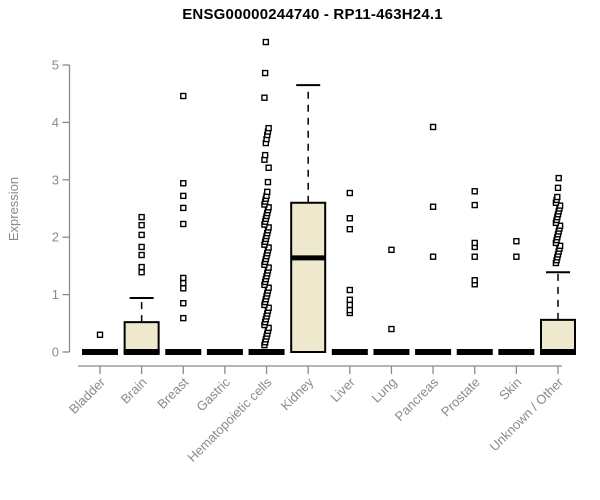 This screenshot has height=500, width=600. Describe the element at coordinates (297, 393) in the screenshot. I see `x-tick-label: Kidney` at that location.